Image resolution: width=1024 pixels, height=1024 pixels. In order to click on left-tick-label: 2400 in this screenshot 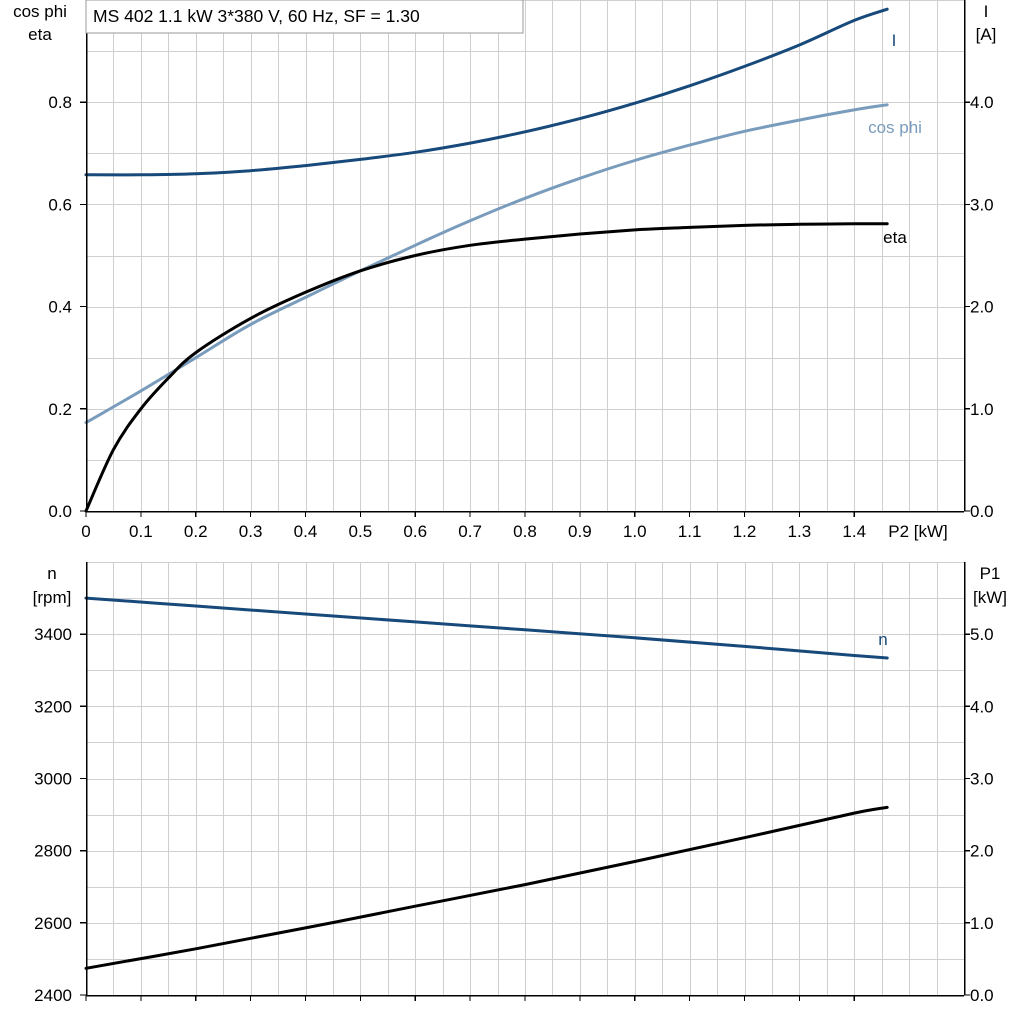, I will do `click(53, 995)`.